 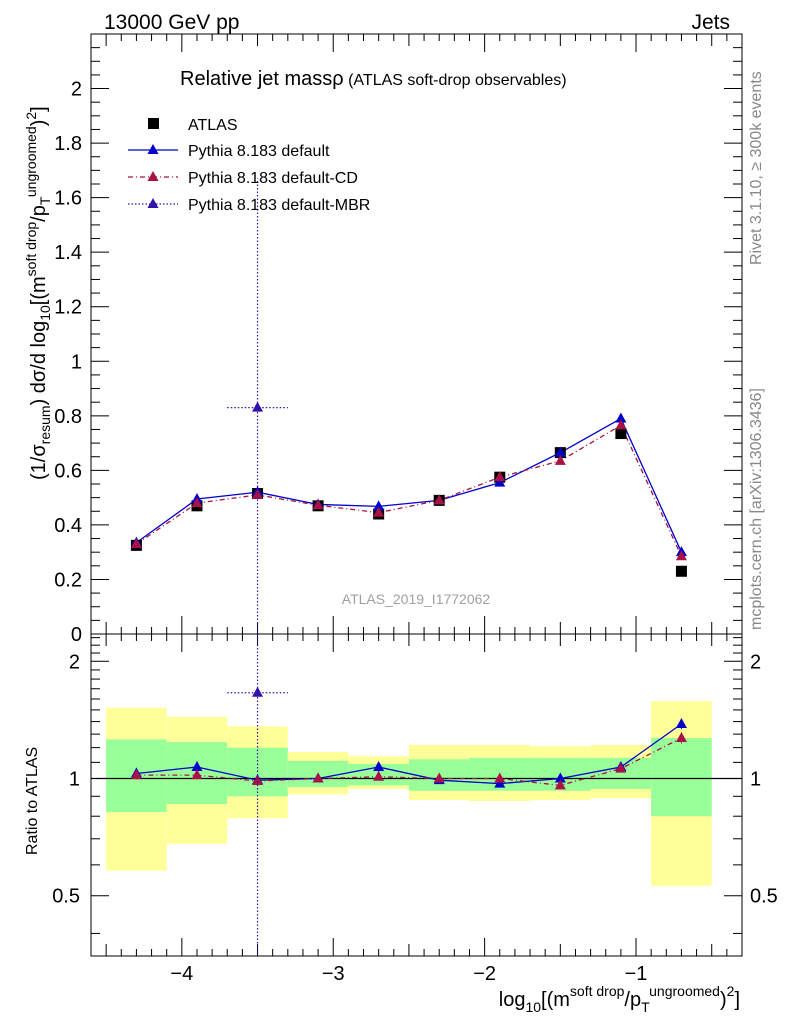 I want to click on ratio-xtick-label: −1, so click(x=636, y=974).